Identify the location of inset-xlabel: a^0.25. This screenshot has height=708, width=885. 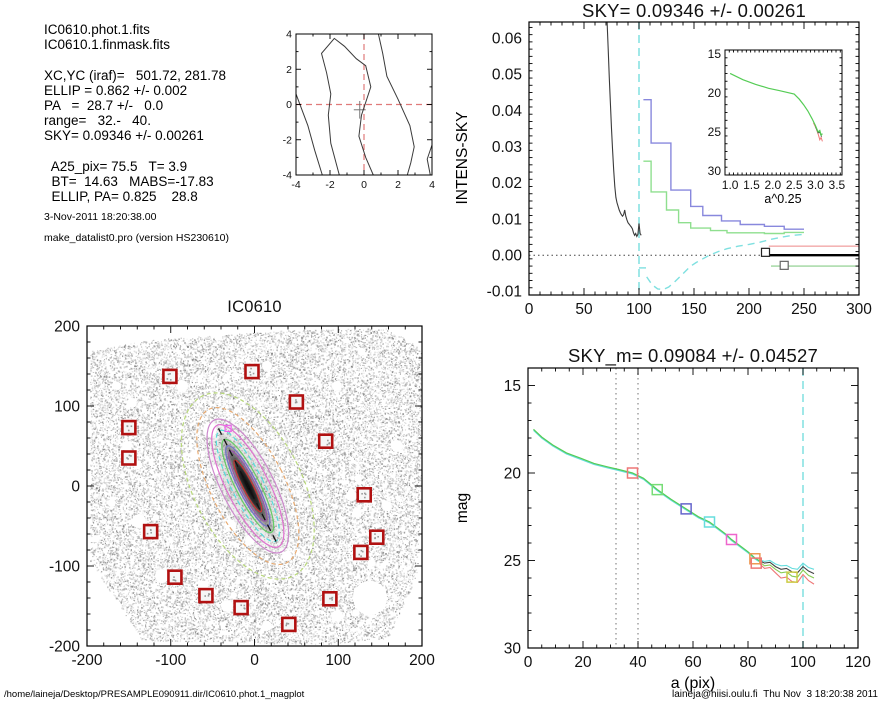
(783, 199).